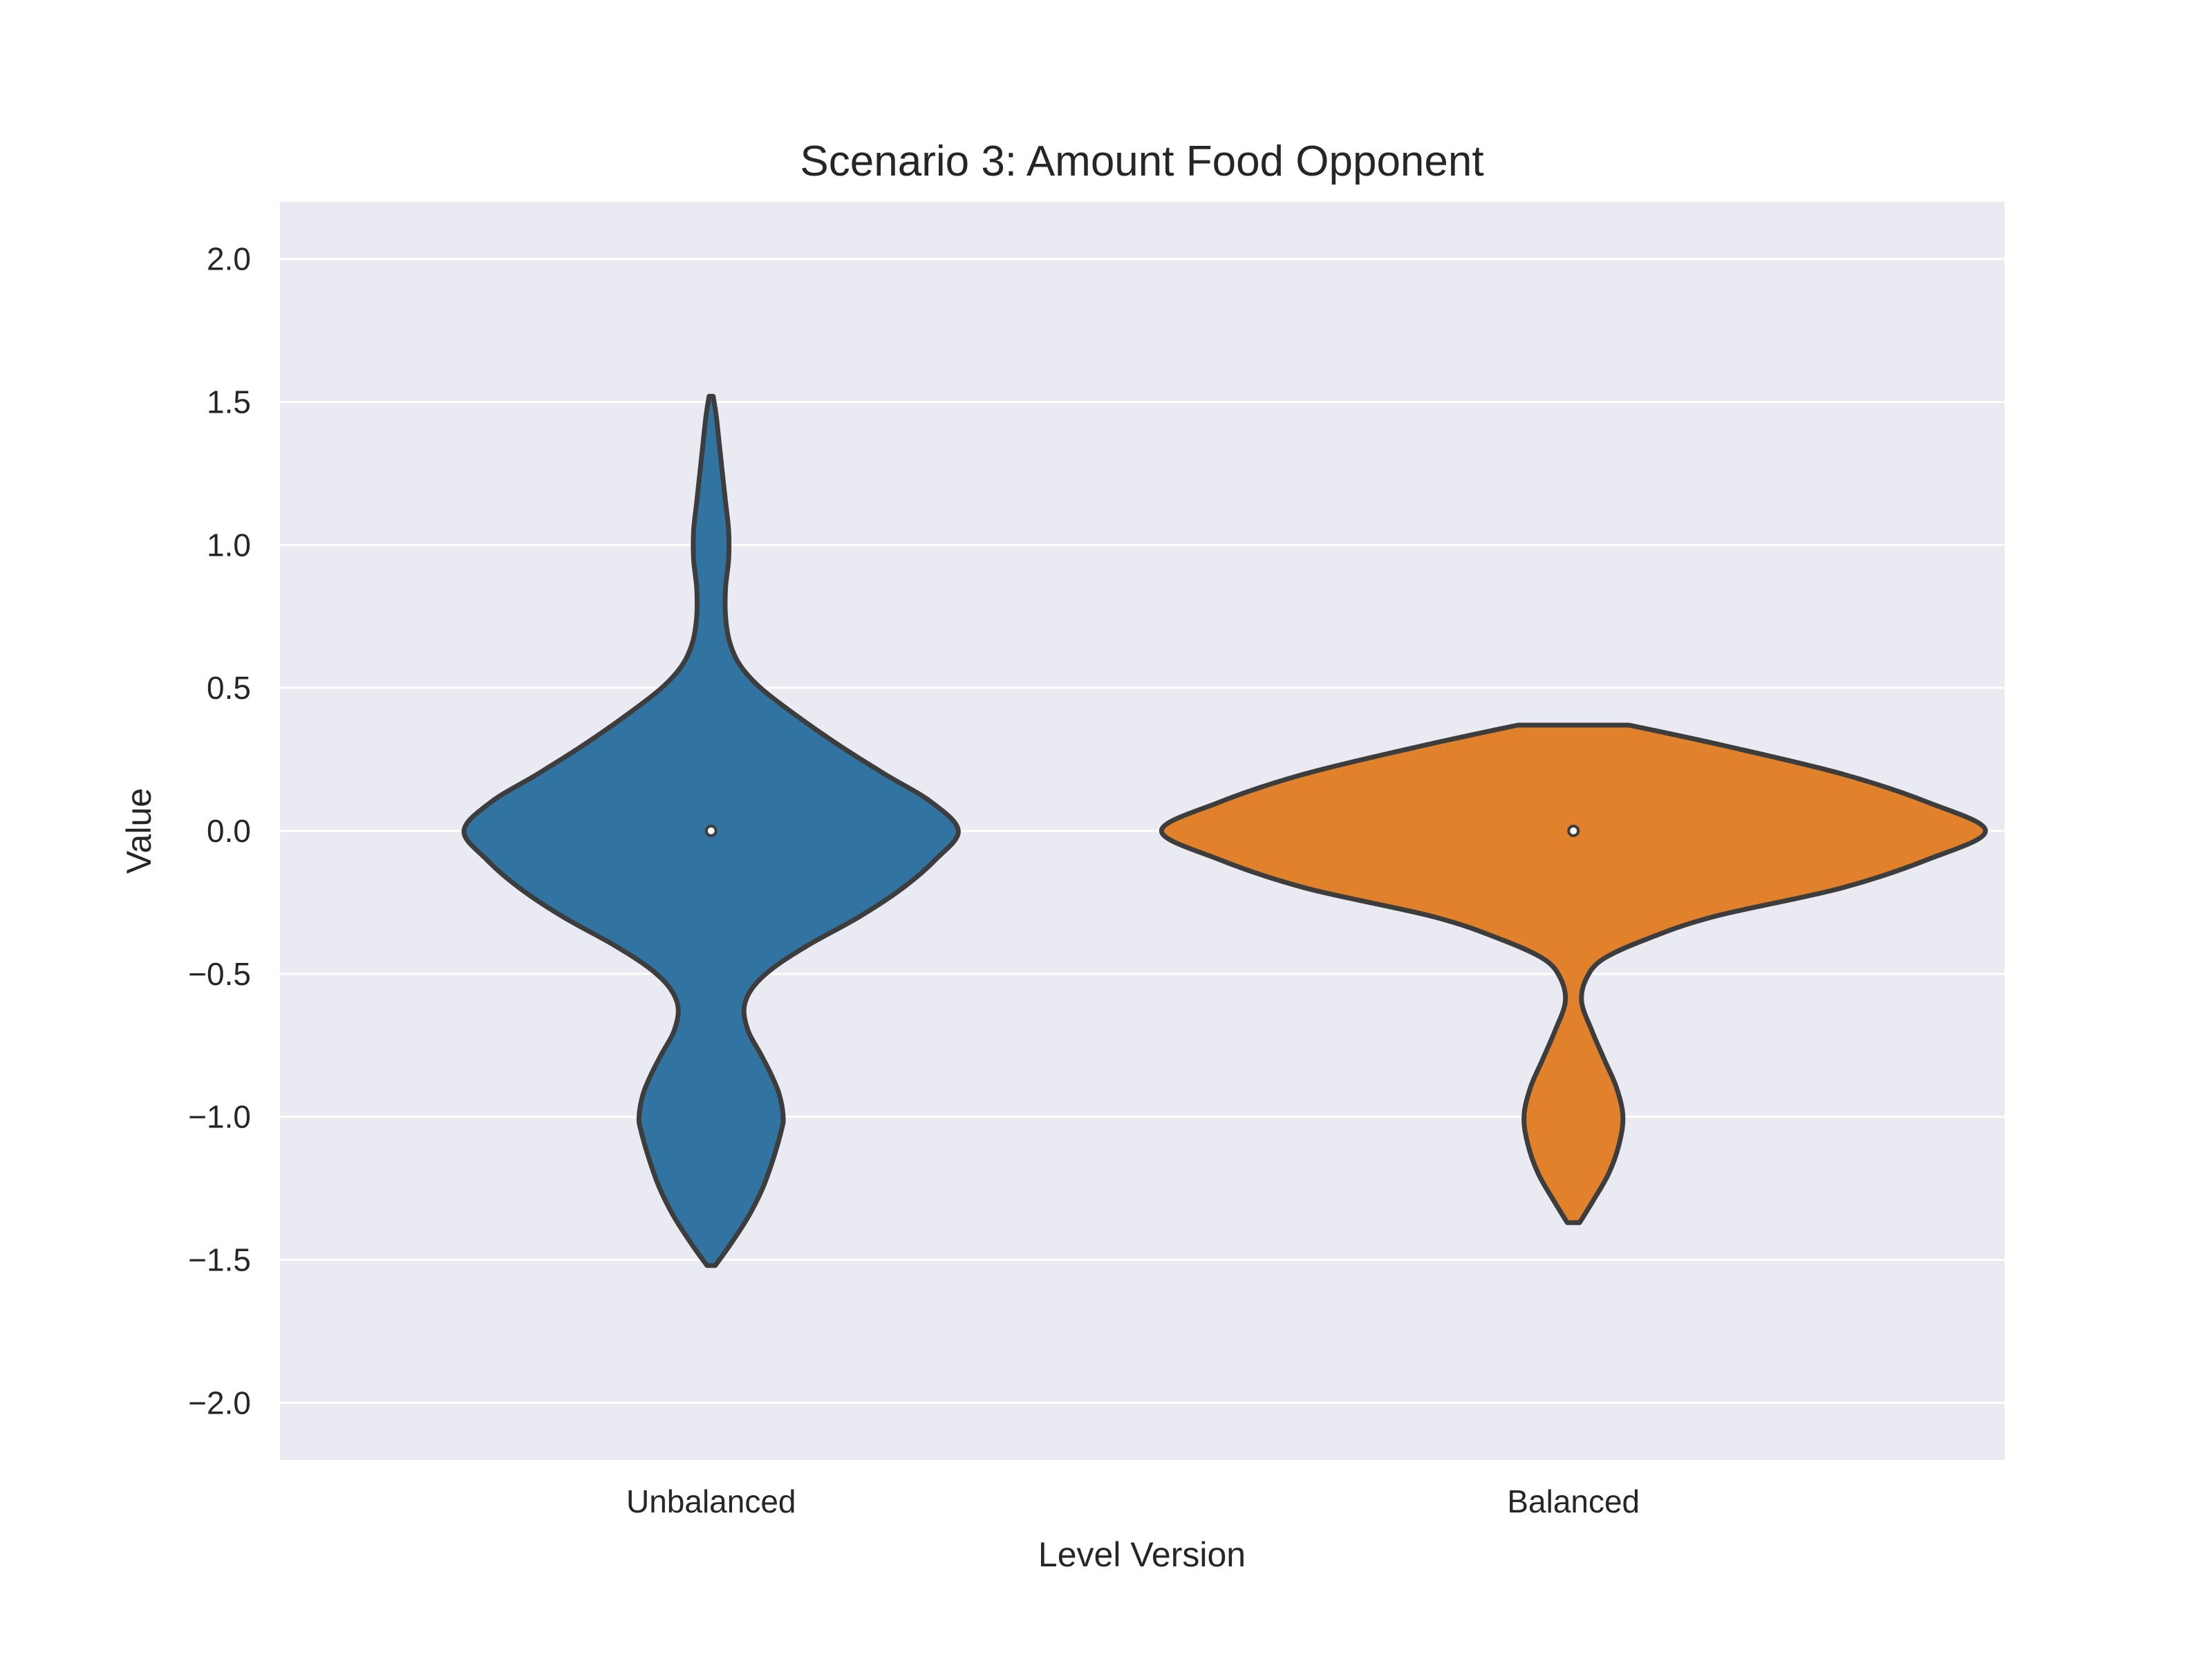 Image resolution: width=2212 pixels, height=1659 pixels. Describe the element at coordinates (1573, 974) in the screenshot. I see `violin-balanced` at that location.